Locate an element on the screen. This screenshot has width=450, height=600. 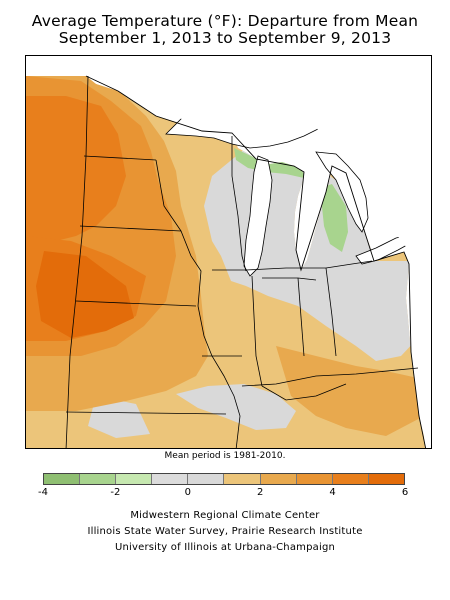
zone-neutral-ozark is located at coordinates (119, 417).